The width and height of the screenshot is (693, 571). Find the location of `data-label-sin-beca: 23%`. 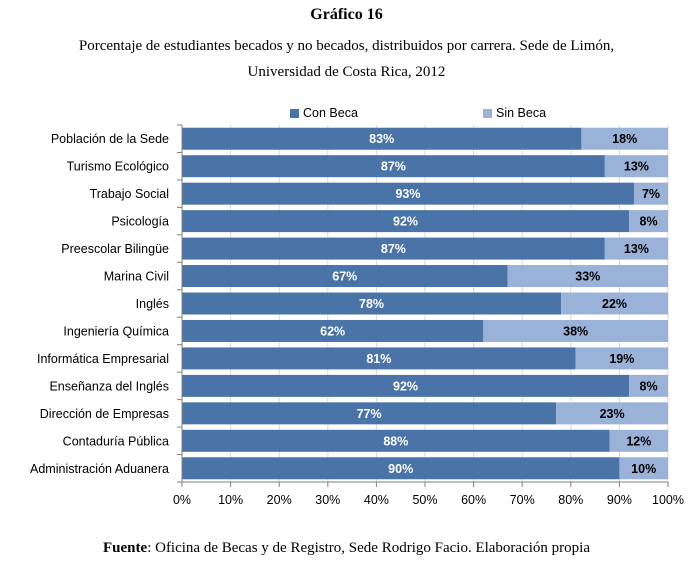

data-label-sin-beca: 23% is located at coordinates (612, 414).